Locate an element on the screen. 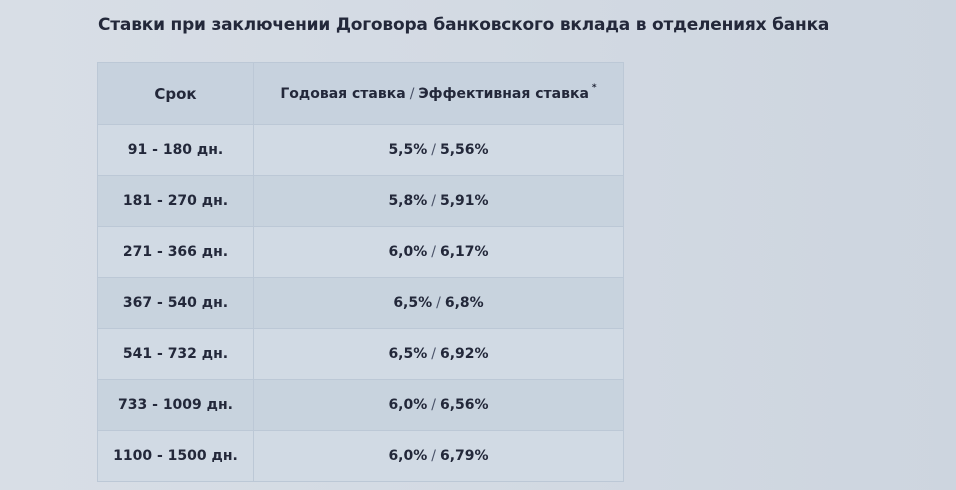 The image size is (956, 490). term-cell: 91 - 180 дн. is located at coordinates (175, 150).